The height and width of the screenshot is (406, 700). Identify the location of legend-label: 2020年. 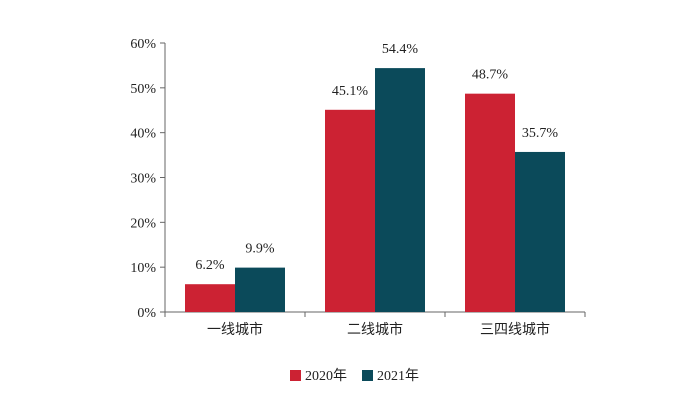
(326, 376).